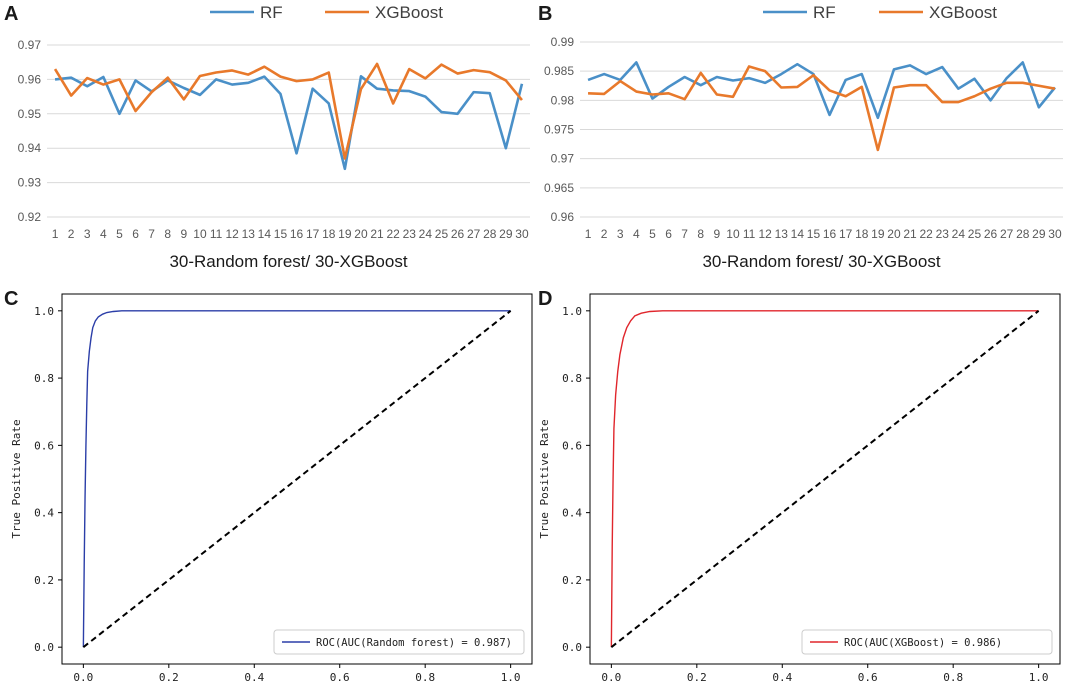 This screenshot has height=686, width=1065. What do you see at coordinates (1023, 234) in the screenshot?
I see `x-tick-label: 28` at bounding box center [1023, 234].